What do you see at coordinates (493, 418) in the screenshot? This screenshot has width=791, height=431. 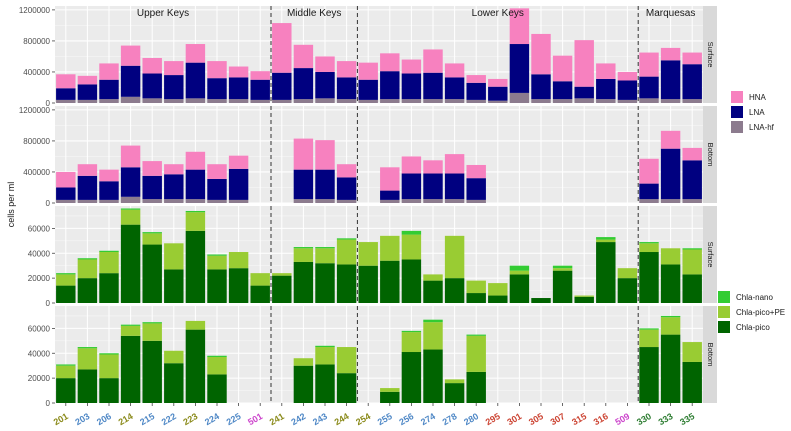 I see `x-tick-label-295: 295` at bounding box center [493, 418].